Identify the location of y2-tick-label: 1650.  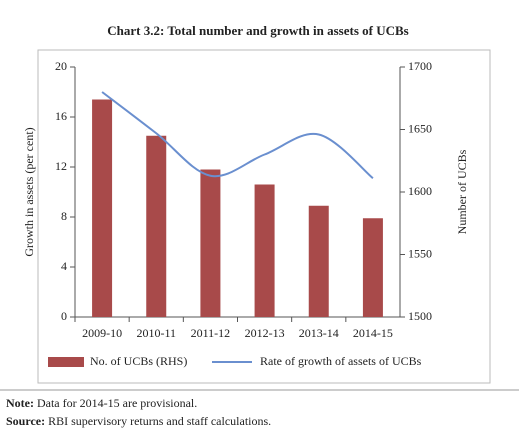
(420, 128).